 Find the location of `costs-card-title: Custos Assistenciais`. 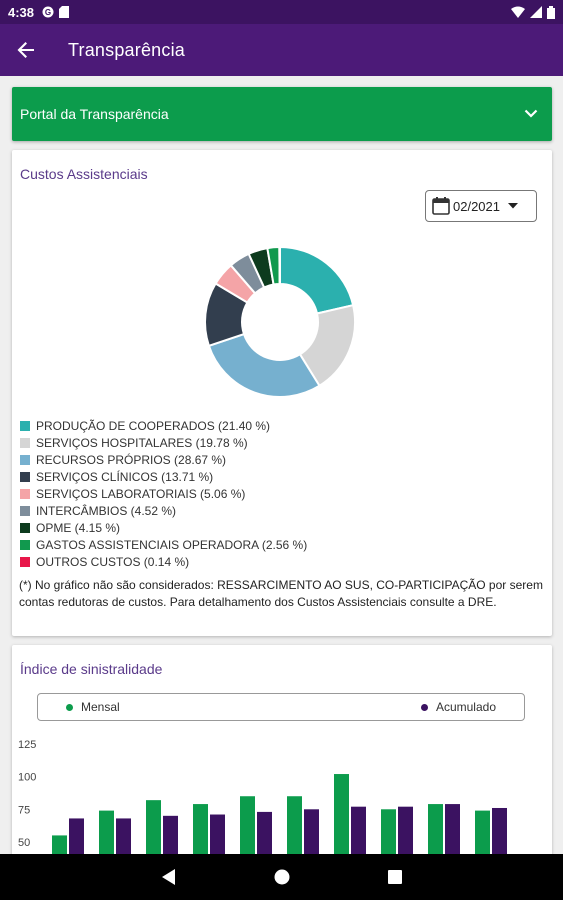

costs-card-title: Custos Assistenciais is located at coordinates (84, 174).